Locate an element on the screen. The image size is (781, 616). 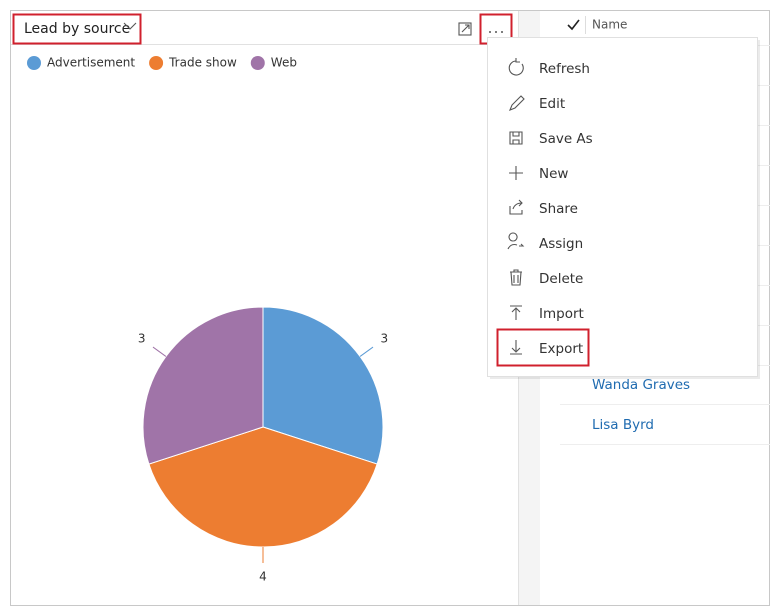
row-link: Wanda Graves is located at coordinates (641, 385).